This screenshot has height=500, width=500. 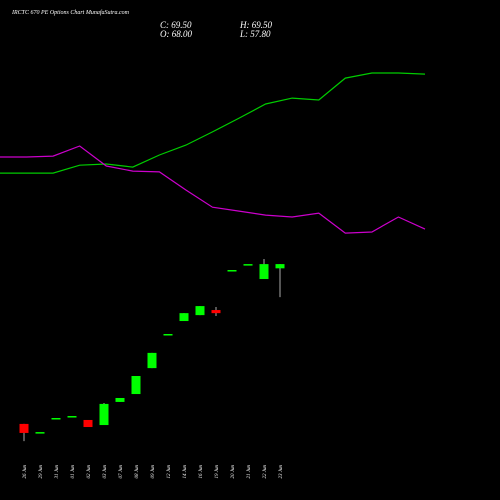 I want to click on x-tick-label: 01 Jun, so click(x=73, y=472).